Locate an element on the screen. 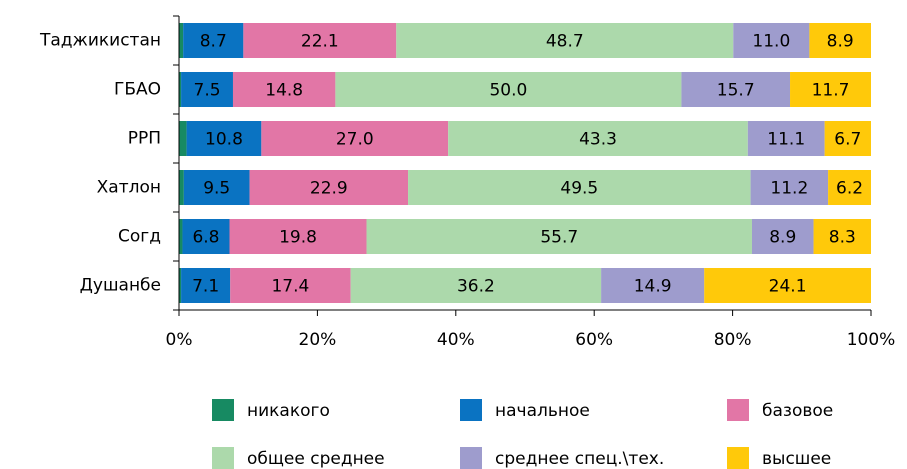  data-label: 36.2 is located at coordinates (476, 287).